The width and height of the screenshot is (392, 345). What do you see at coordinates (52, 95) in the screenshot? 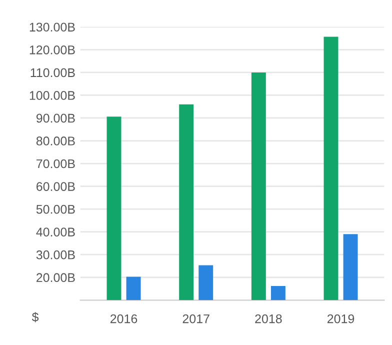
I see `y-tick-label: 100.00B` at bounding box center [52, 95].